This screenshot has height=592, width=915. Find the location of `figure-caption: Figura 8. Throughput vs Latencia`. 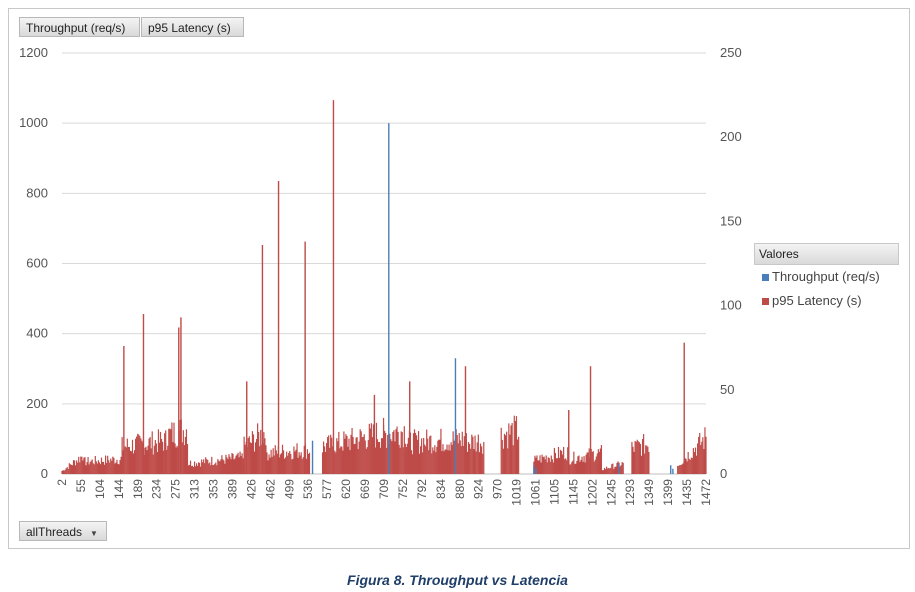

figure-caption: Figura 8. Throughput vs Latencia is located at coordinates (457, 580).